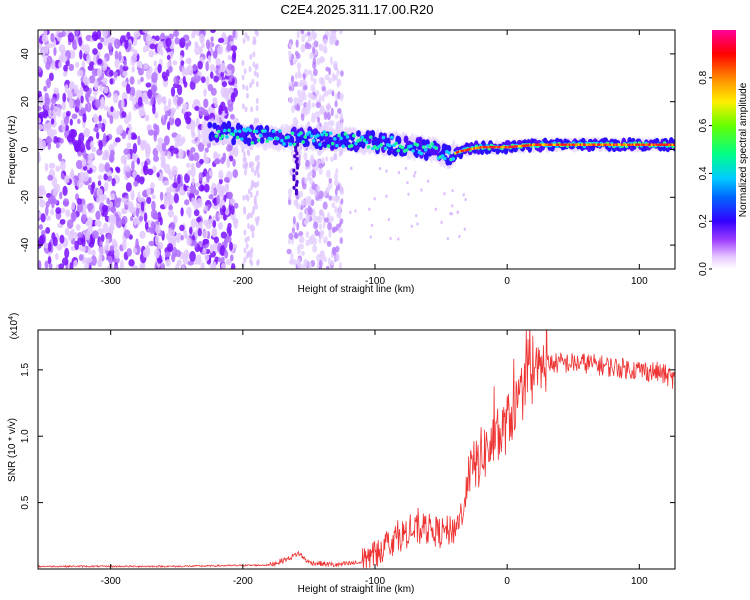  Describe the element at coordinates (25, 149) in the screenshot. I see `spectrogram-y-tick-label: 0` at that location.